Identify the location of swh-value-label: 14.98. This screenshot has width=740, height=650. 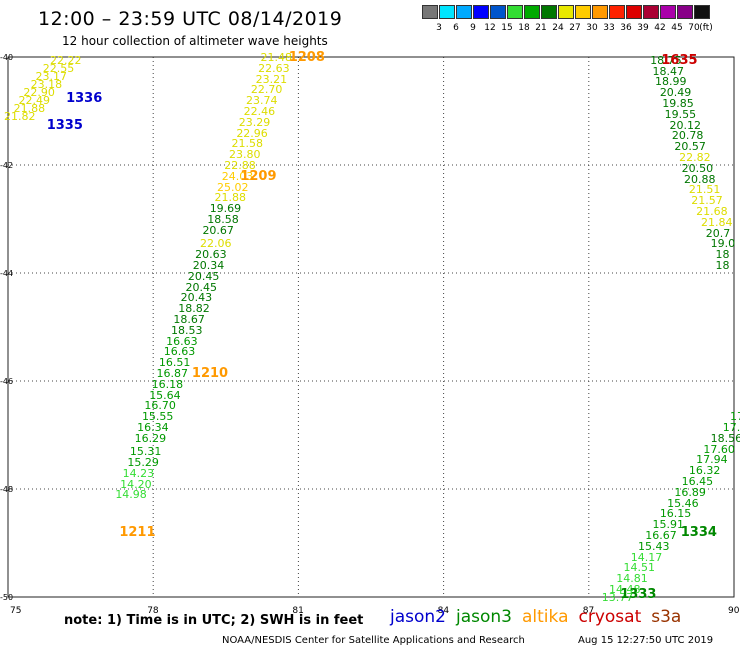
(131, 495).